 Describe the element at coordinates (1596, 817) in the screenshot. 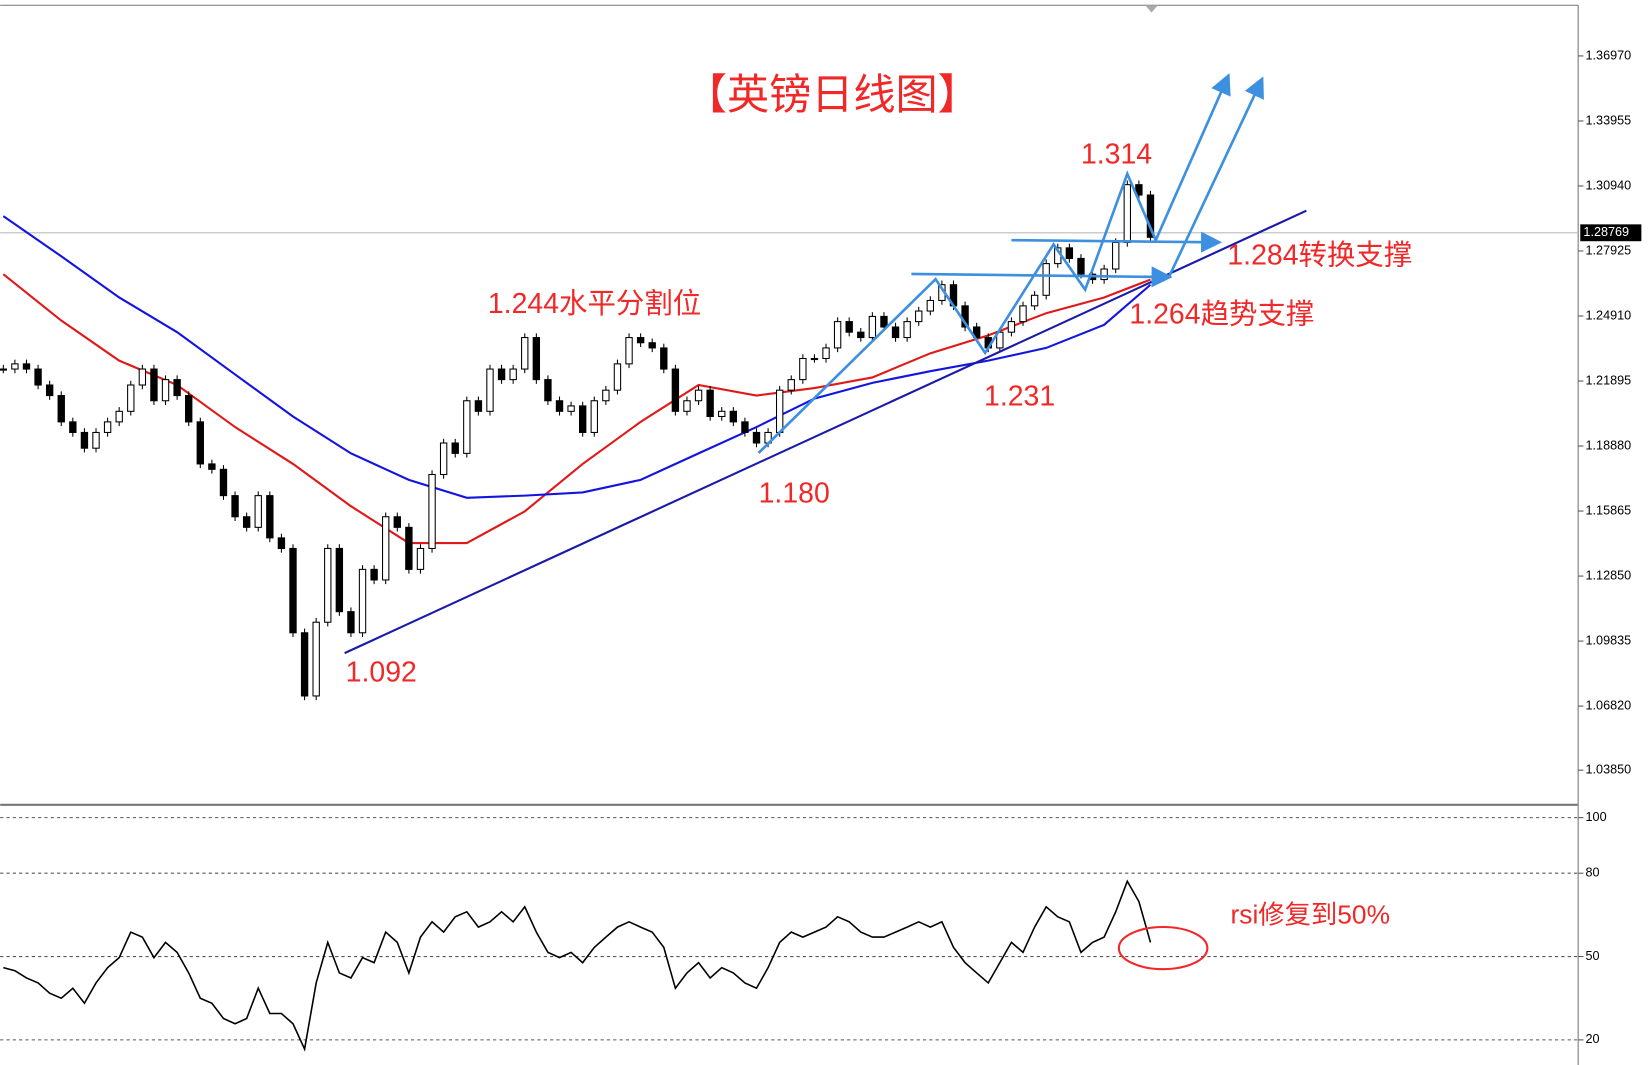

I see `y-tick-label: 100` at that location.